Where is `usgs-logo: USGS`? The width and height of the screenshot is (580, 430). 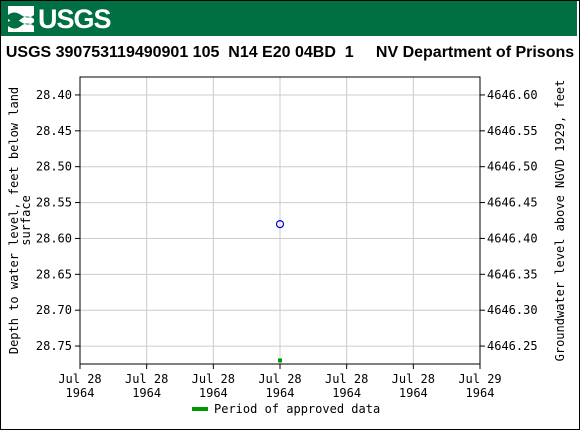 usgs-logo: USGS is located at coordinates (60, 18).